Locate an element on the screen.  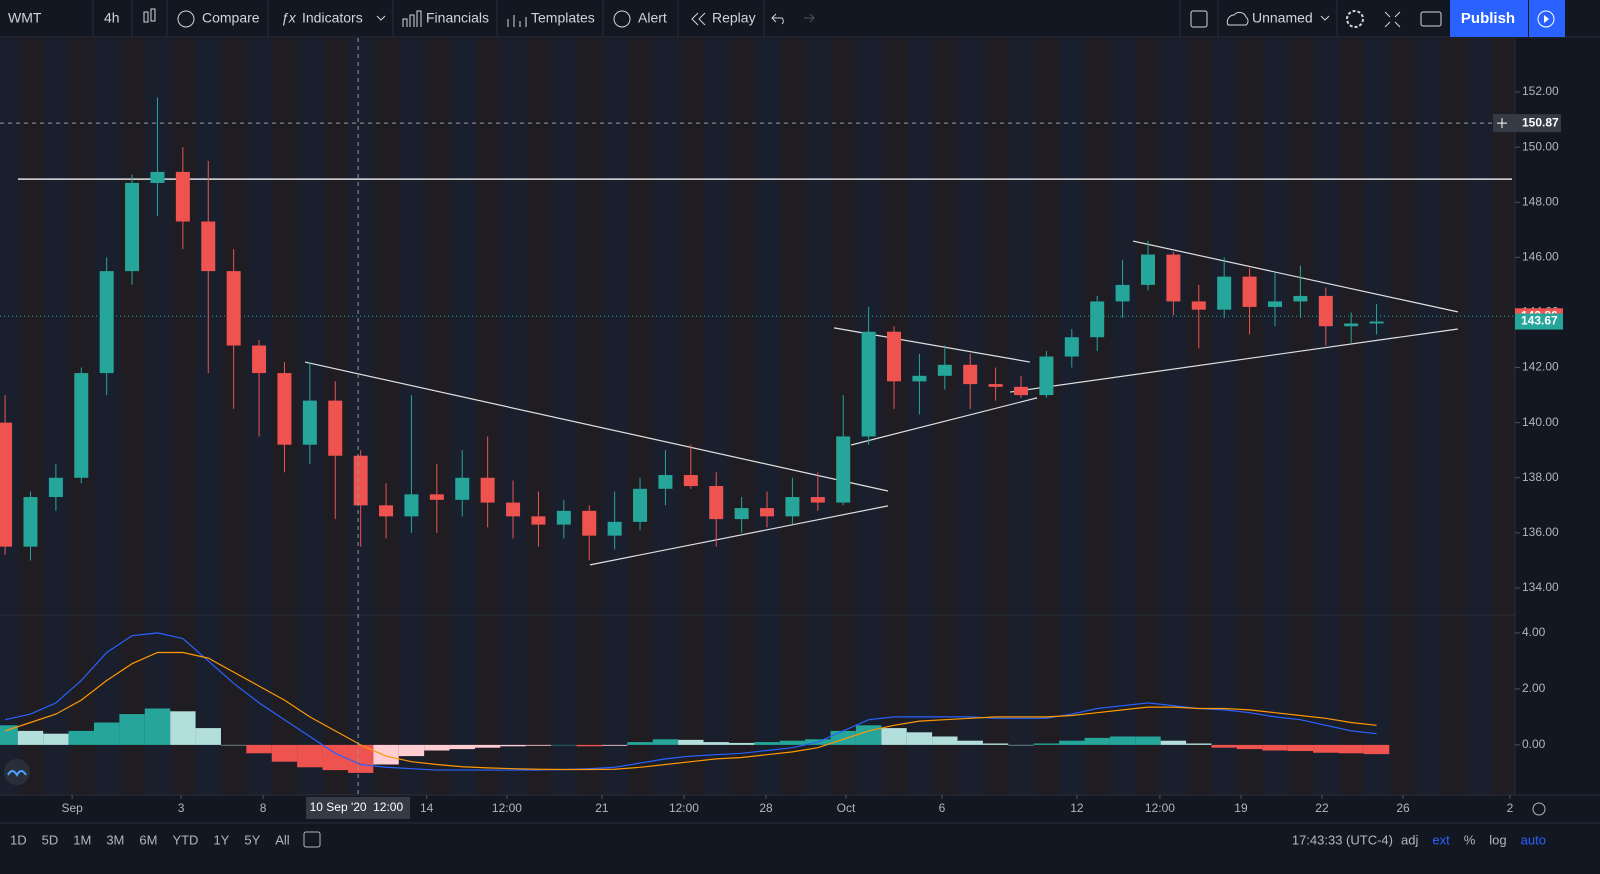
layout-dropdown is located at coordinates (1325, 18).